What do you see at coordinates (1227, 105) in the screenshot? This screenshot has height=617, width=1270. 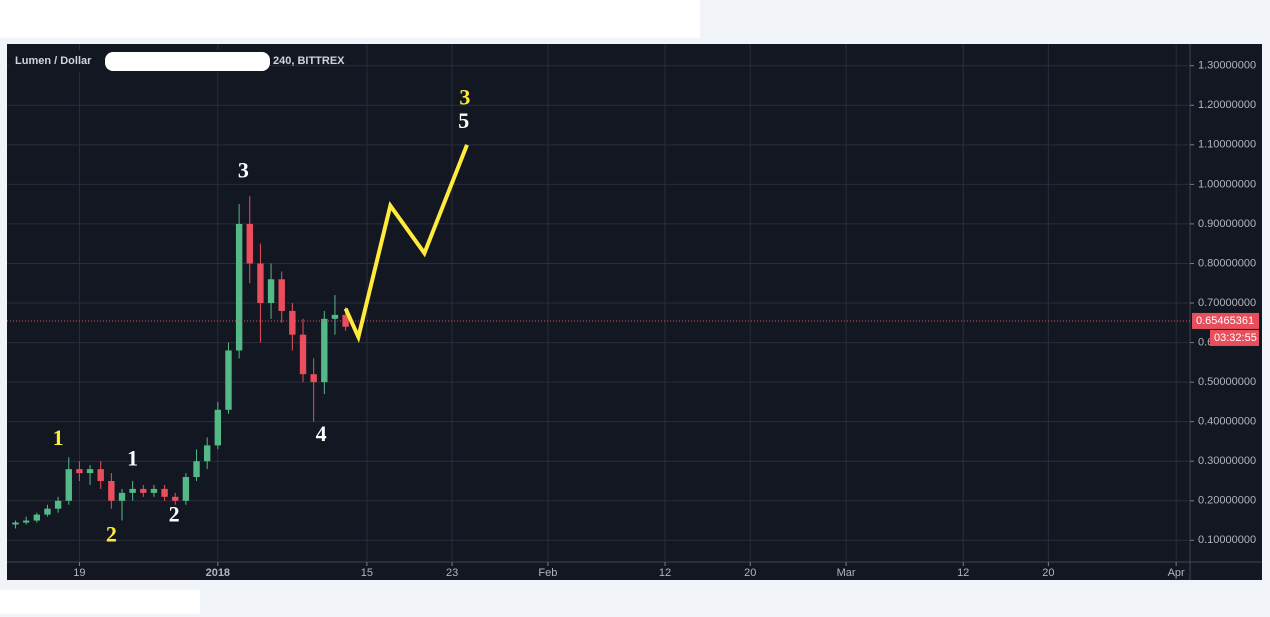 I see `y-tick-label: 1.20000000` at bounding box center [1227, 105].